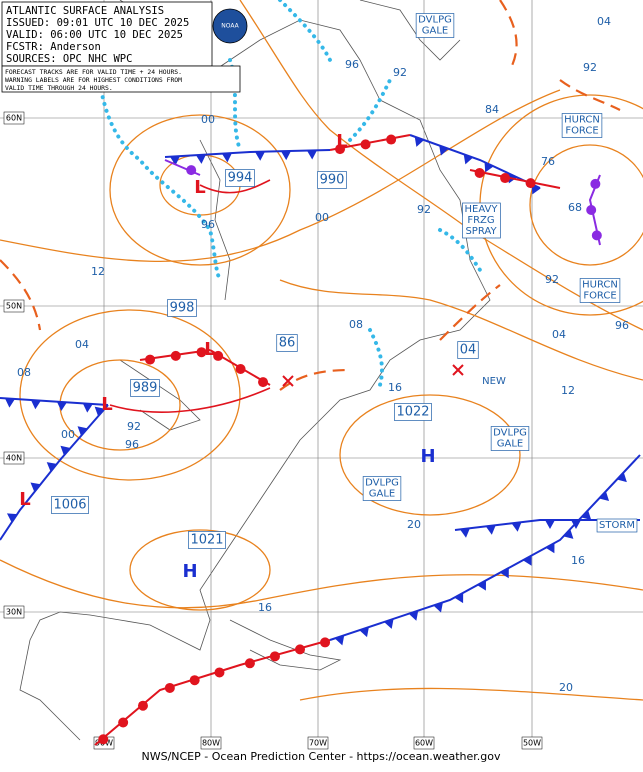 The height and width of the screenshot is (772, 643). Describe the element at coordinates (121, 79) in the screenshot. I see `note-box` at that location.